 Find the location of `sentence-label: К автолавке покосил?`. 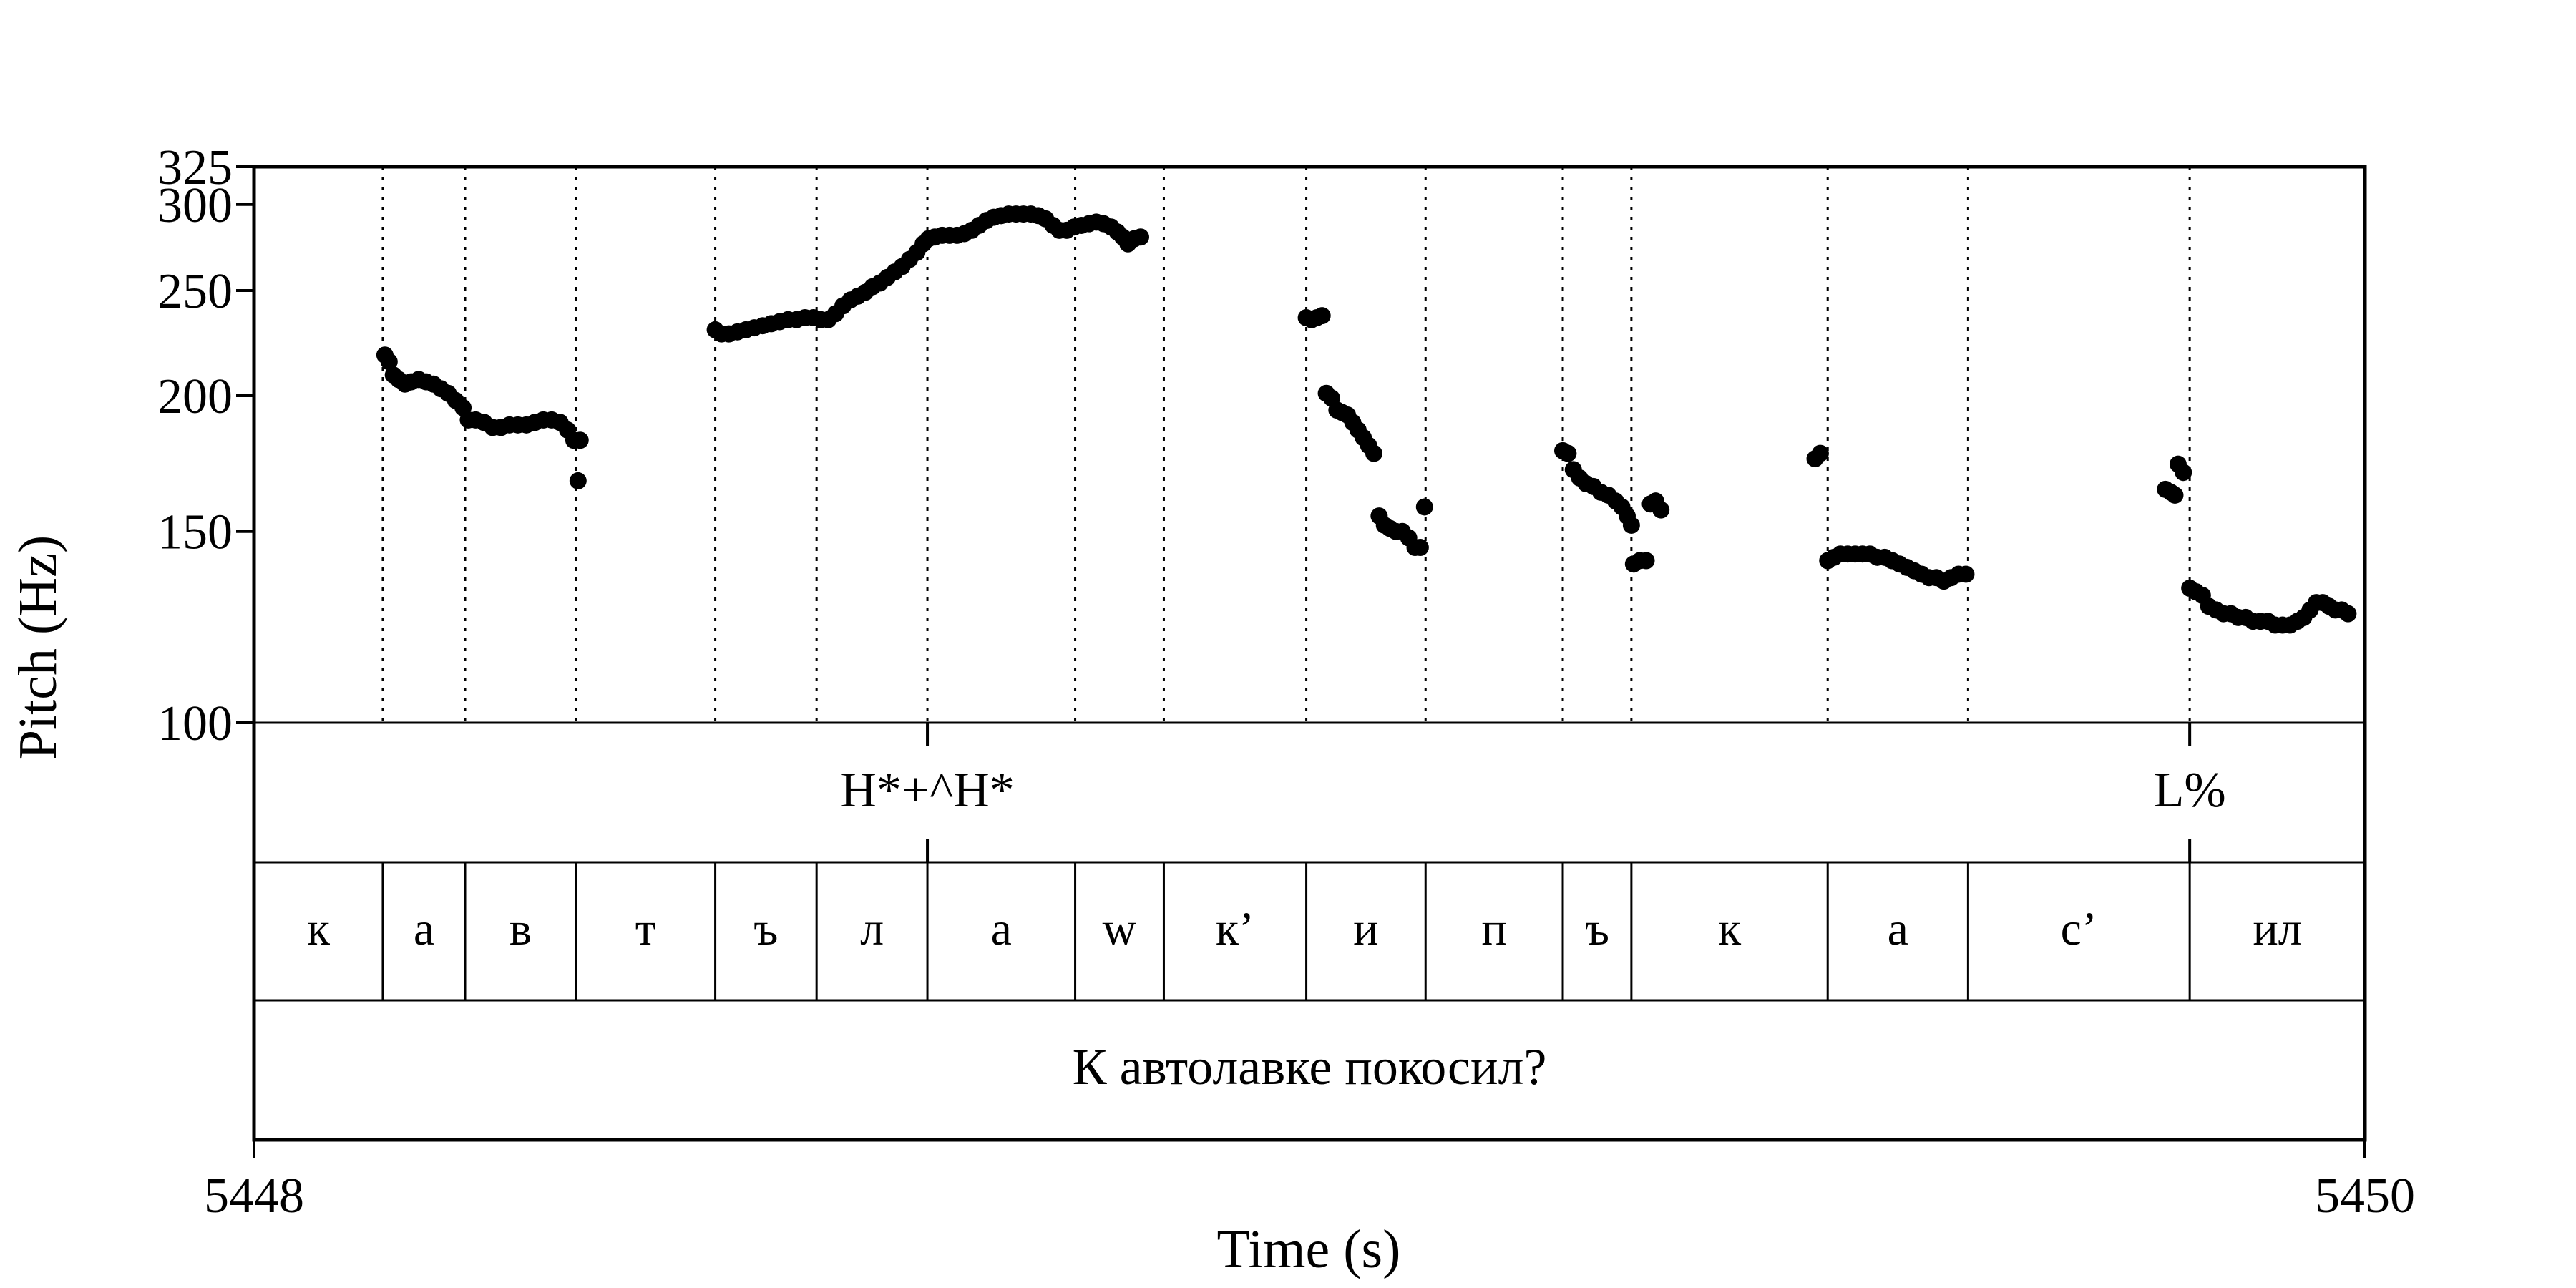

sentence-label: К автолавке покосил? is located at coordinates (1310, 1067).